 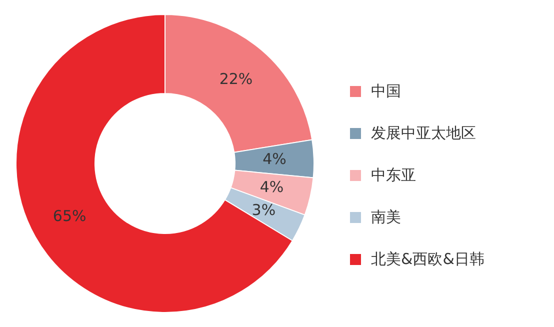 What do you see at coordinates (393, 175) in the screenshot?
I see `legend-label: 中东亚` at bounding box center [393, 175].